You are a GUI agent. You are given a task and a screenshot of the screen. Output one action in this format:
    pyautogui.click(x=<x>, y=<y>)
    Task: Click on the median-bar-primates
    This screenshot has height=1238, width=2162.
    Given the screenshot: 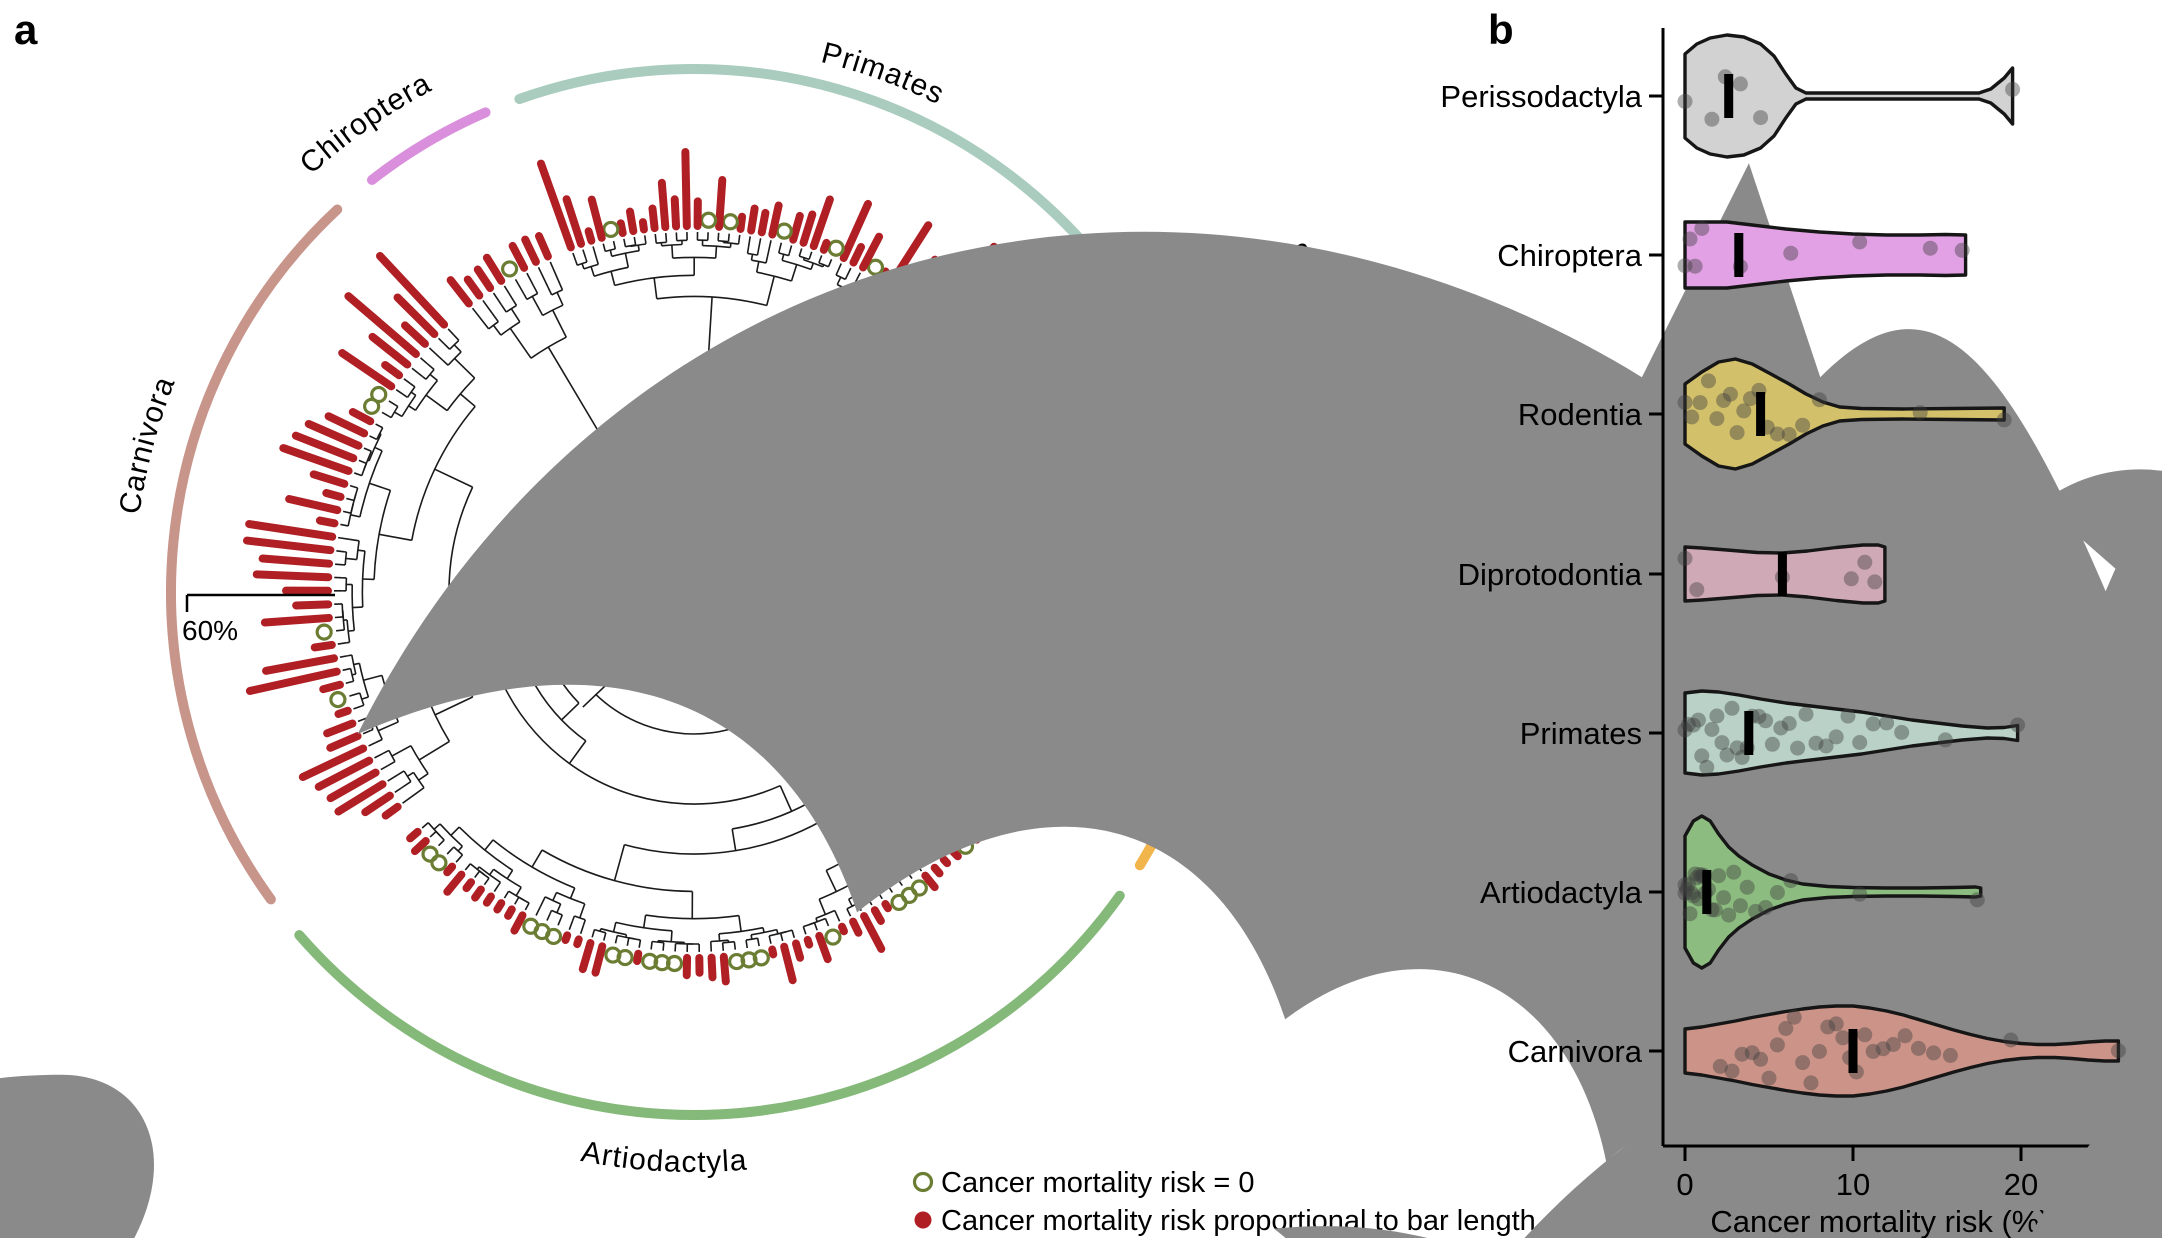 What is the action you would take?
    pyautogui.click(x=1749, y=733)
    